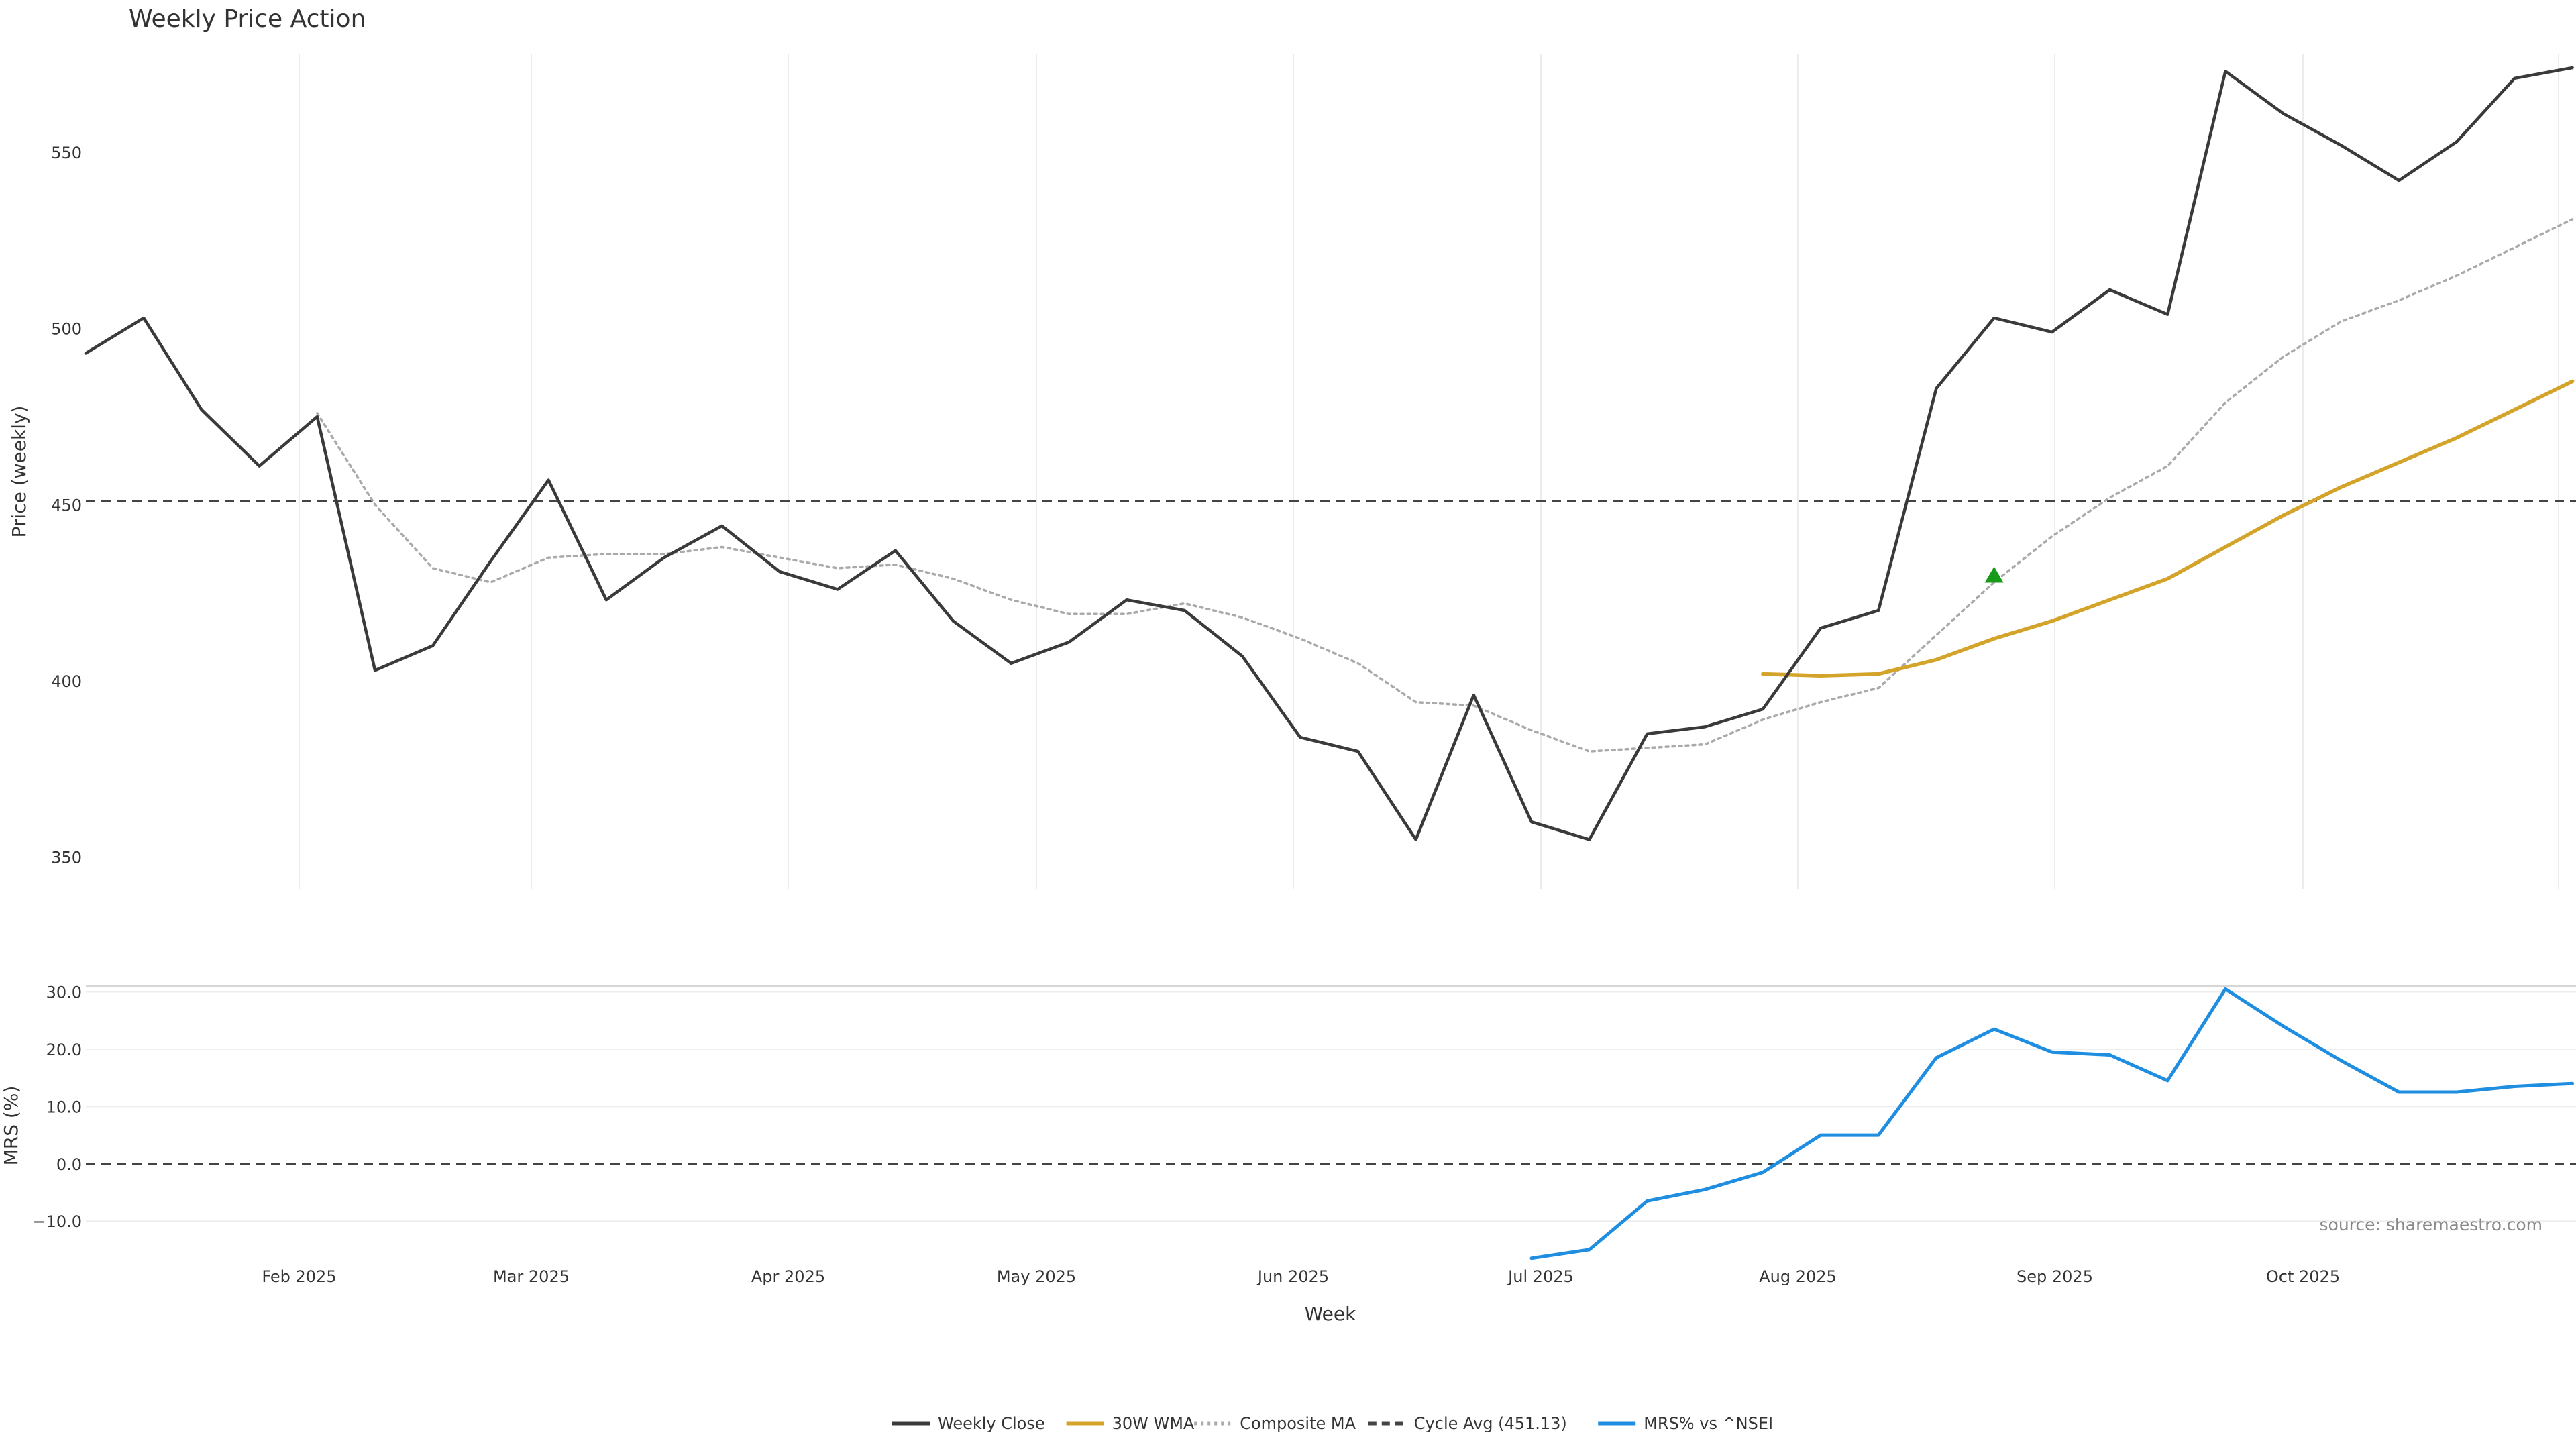 Image resolution: width=2576 pixels, height=1449 pixels. What do you see at coordinates (64, 992) in the screenshot?
I see `mrs-y-tick-0: 30.0` at bounding box center [64, 992].